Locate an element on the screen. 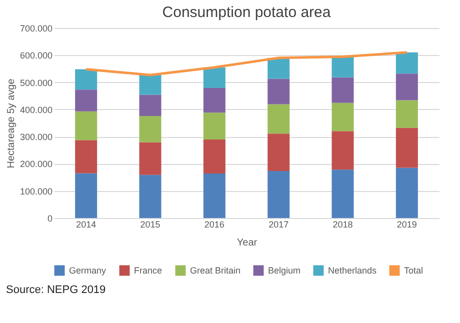 The width and height of the screenshot is (460, 323). y-tick-label: 200.000 is located at coordinates (36, 164).